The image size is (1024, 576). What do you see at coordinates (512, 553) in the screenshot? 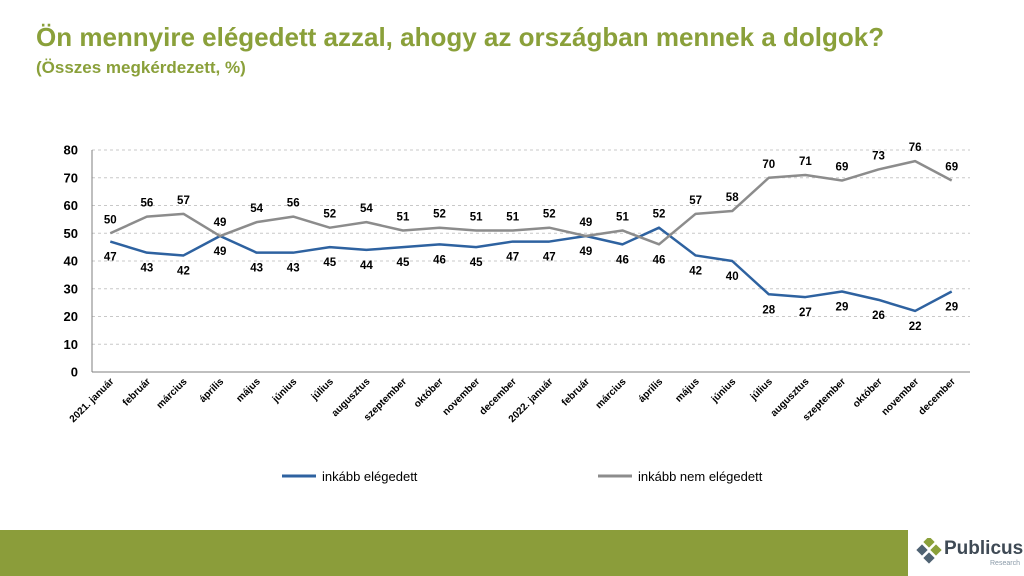
I see `footer-bar` at bounding box center [512, 553].